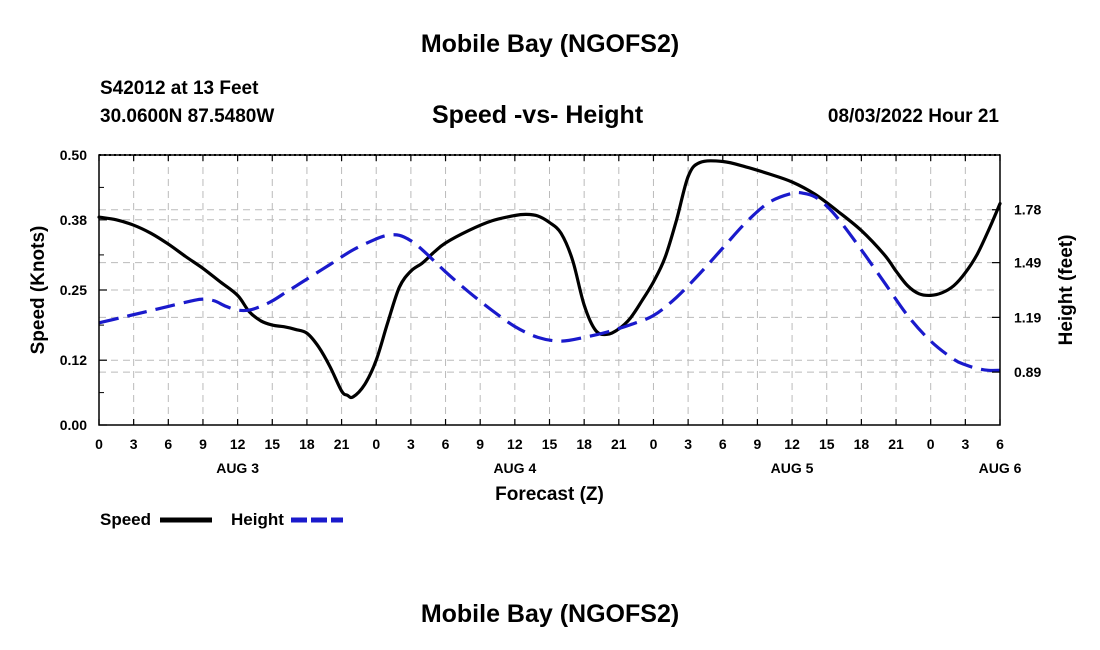  I want to click on legend-height-label: Height, so click(257, 519).